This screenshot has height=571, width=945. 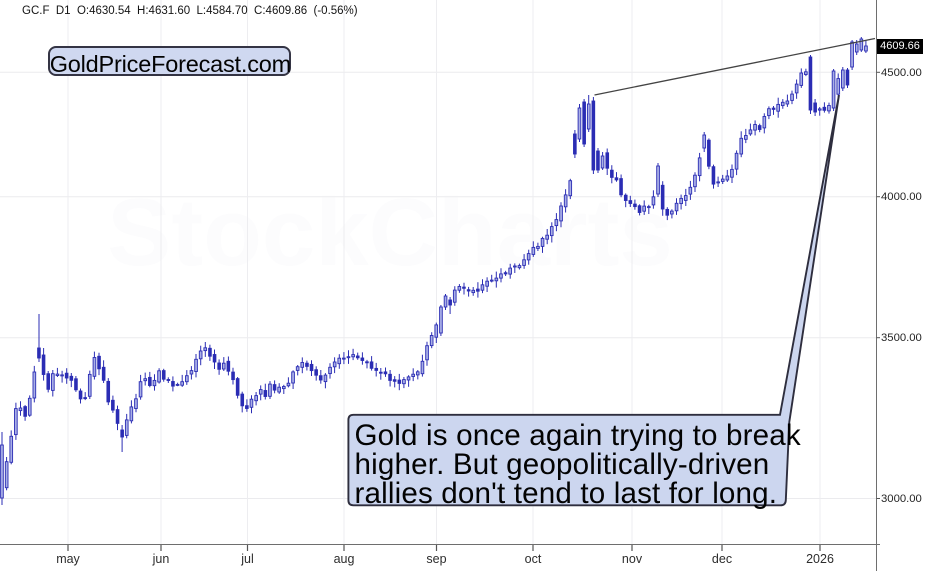 What do you see at coordinates (390, 232) in the screenshot?
I see `svg-text: StockCharts` at bounding box center [390, 232].